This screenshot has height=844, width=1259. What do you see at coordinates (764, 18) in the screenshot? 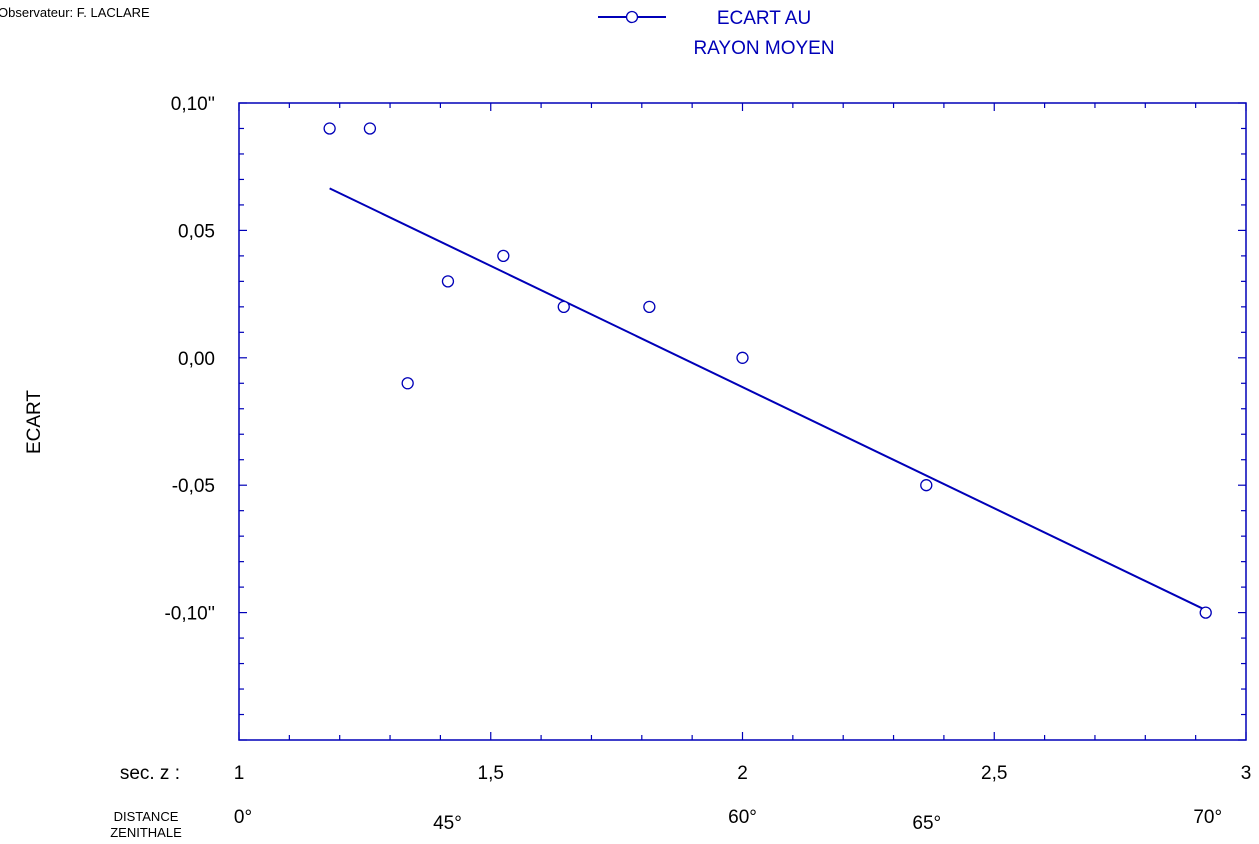
I see `legend-label-line1: ECART AU` at bounding box center [764, 18].